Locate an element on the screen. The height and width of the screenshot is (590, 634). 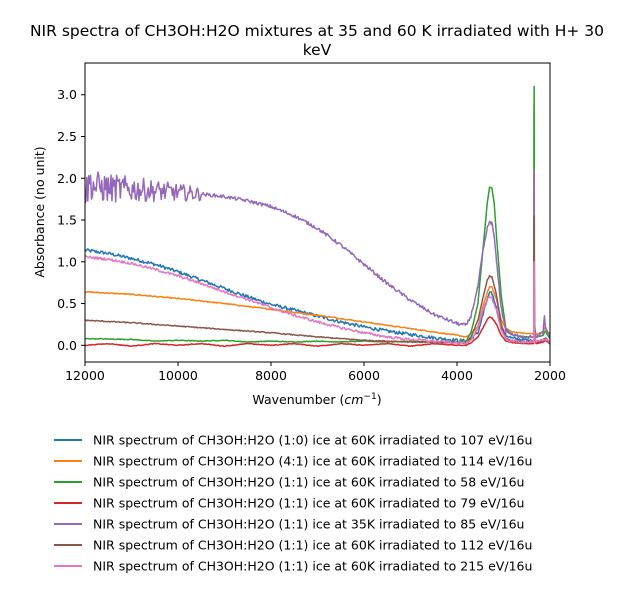
x-tick-label: 6000 is located at coordinates (364, 375).